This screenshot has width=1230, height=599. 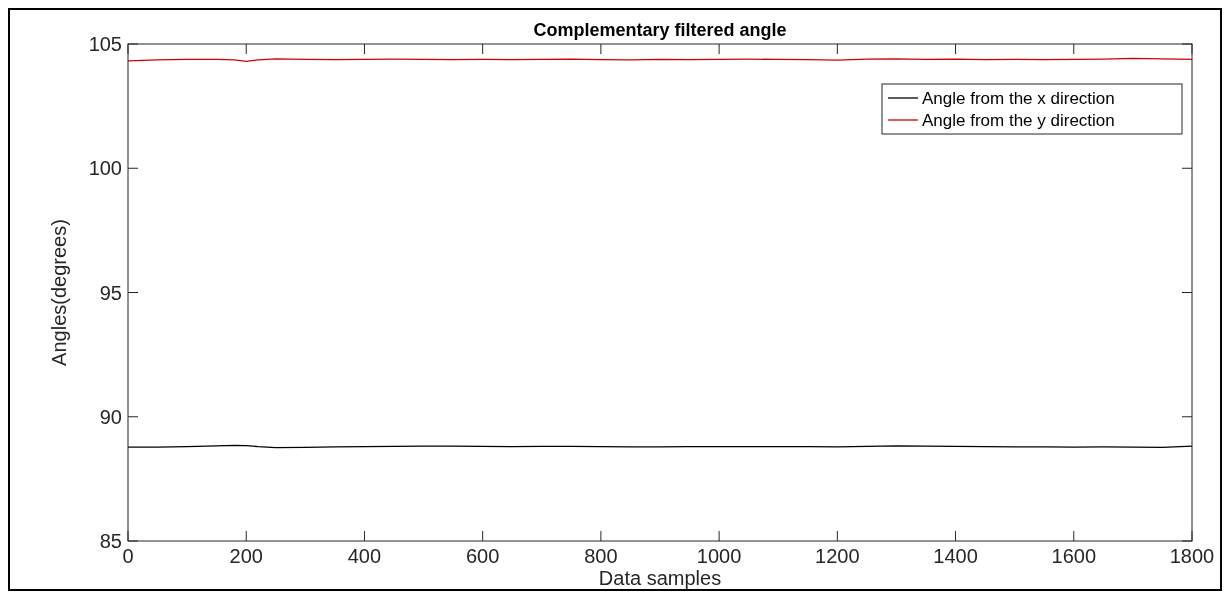 I want to click on chart-title: Complementary filtered angle, so click(x=660, y=30).